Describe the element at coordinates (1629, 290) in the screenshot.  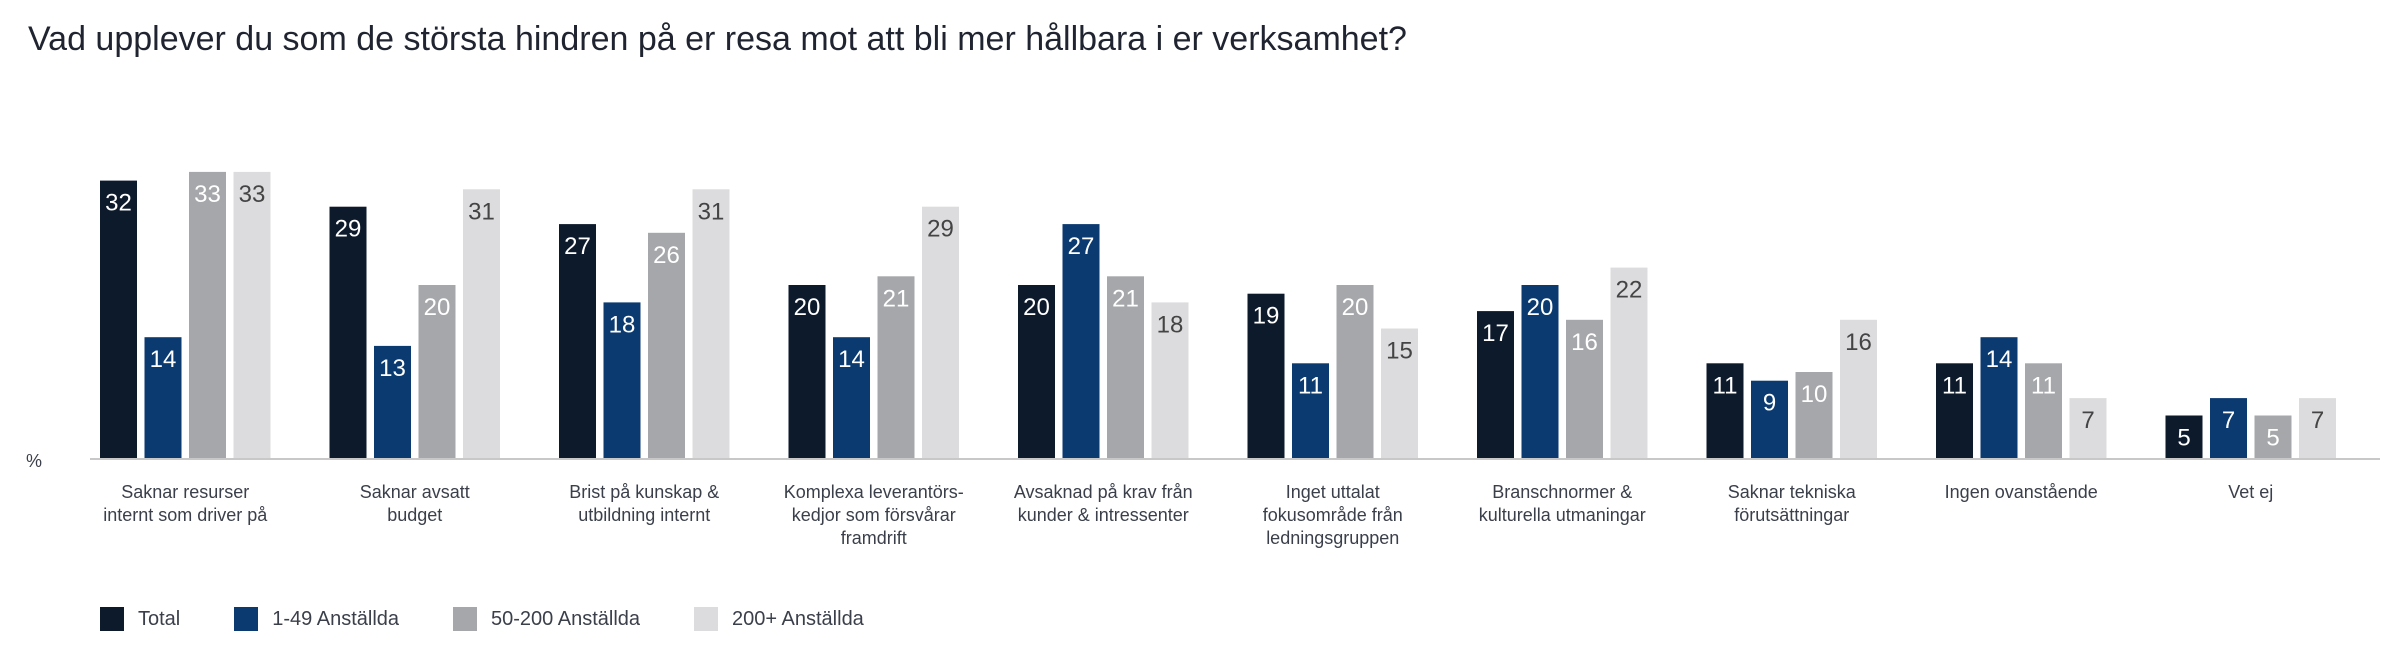
I see `bar-value-label: 22` at that location.